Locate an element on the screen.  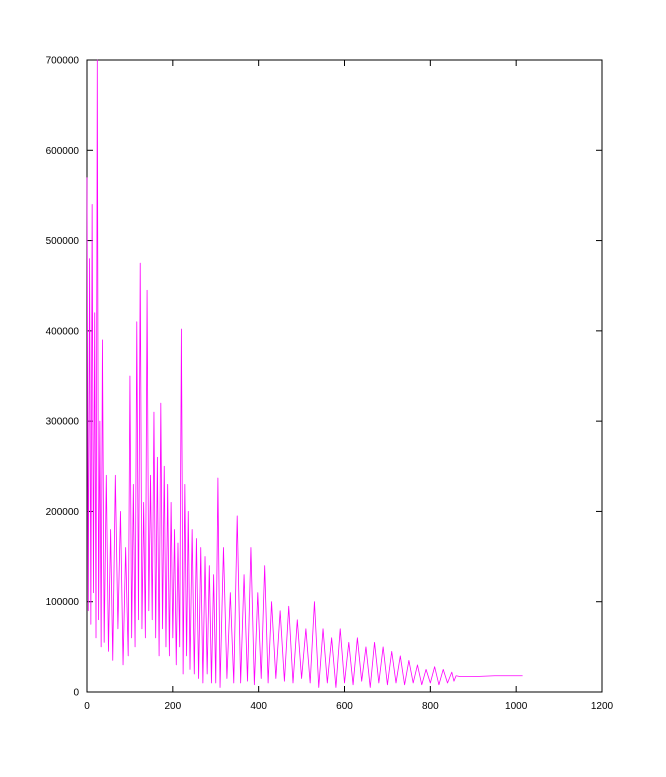
x-tick-label: 1000 is located at coordinates (516, 706).